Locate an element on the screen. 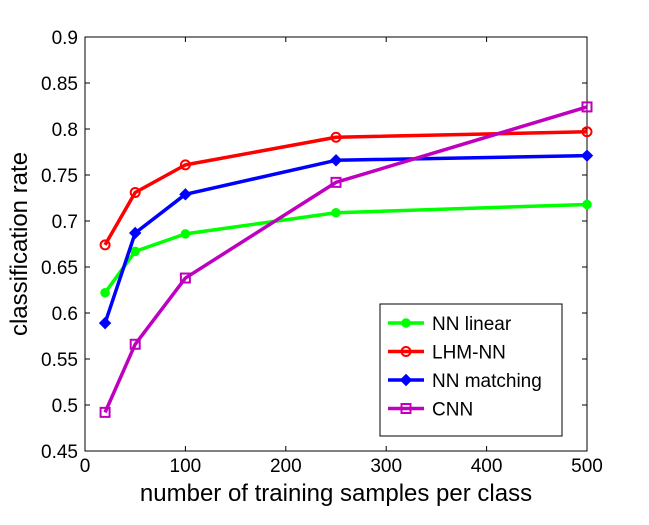 The image size is (649, 525). y-tick-label: 0.7 is located at coordinates (65, 222).